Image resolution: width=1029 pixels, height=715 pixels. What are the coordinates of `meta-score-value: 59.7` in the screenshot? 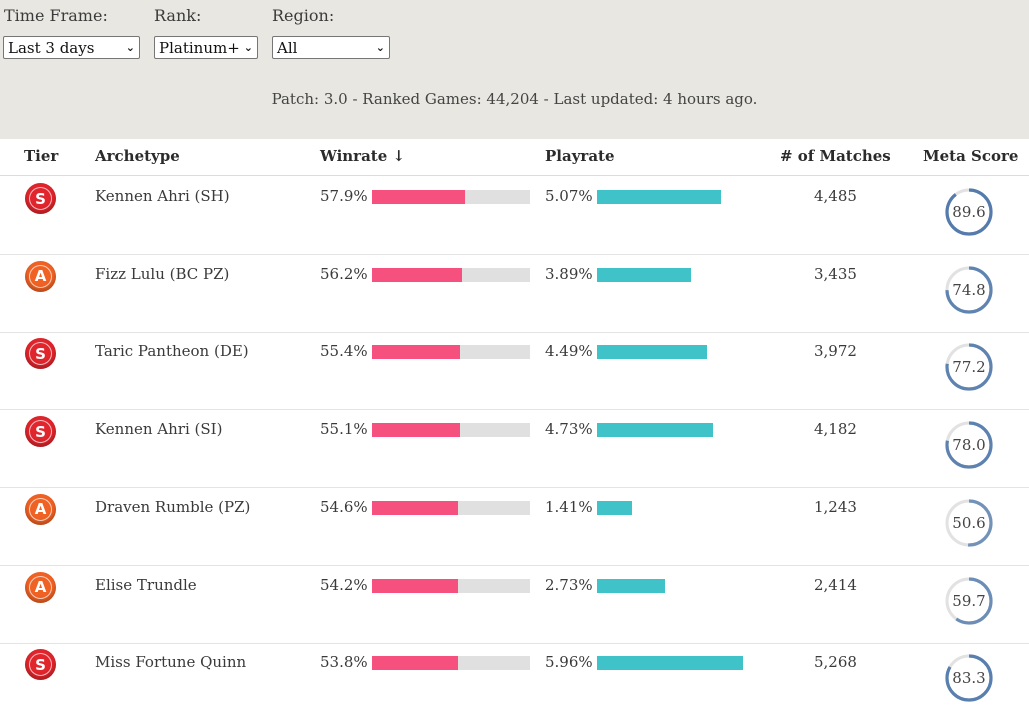 It's located at (969, 600).